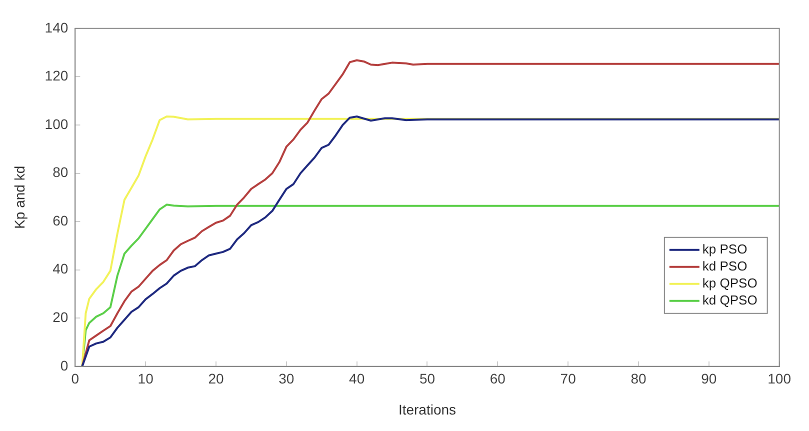  Describe the element at coordinates (427, 378) in the screenshot. I see `x-tick-label: 50` at that location.